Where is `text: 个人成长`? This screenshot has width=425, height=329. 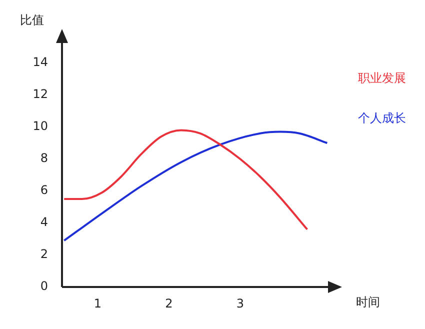 text: 个人成长 is located at coordinates (382, 118).